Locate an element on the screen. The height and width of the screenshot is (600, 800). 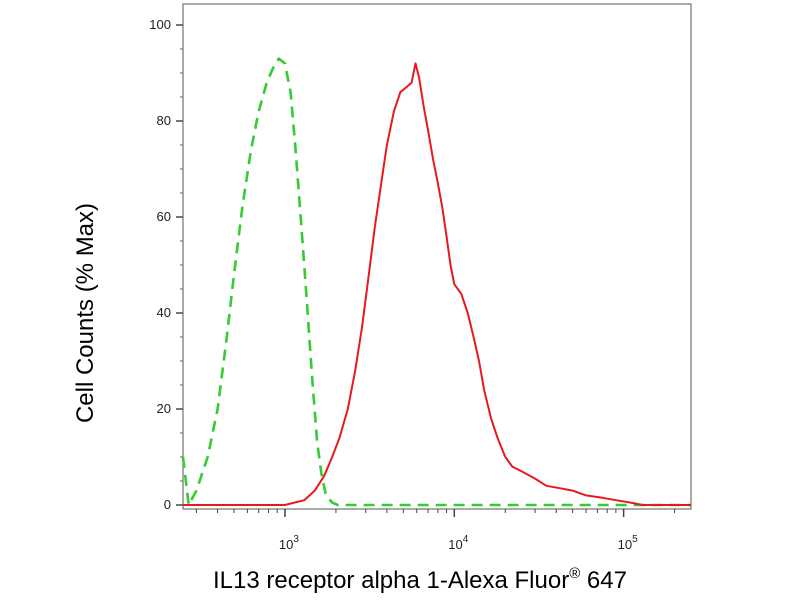
x-axis-title: IL13 receptor alpha 1-Alexa Fluor® 647 is located at coordinates (420, 579).